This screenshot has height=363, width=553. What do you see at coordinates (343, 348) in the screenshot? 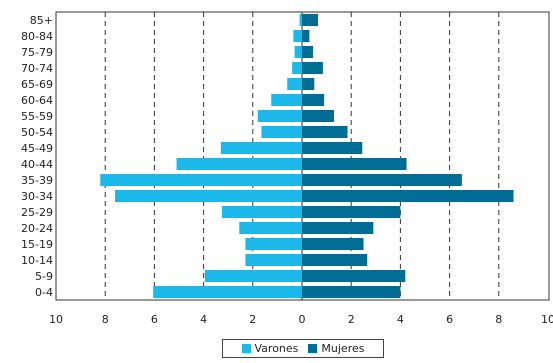
I see `legend-label-mujeres: Mujeres` at bounding box center [343, 348].